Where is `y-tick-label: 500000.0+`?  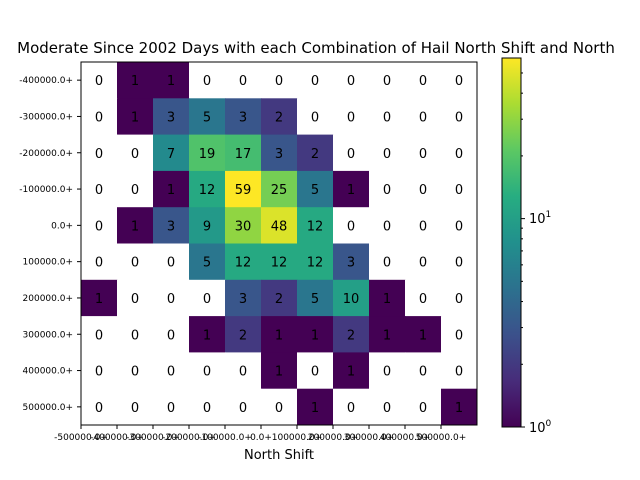 y-tick-label: 500000.0+ is located at coordinates (48, 408).